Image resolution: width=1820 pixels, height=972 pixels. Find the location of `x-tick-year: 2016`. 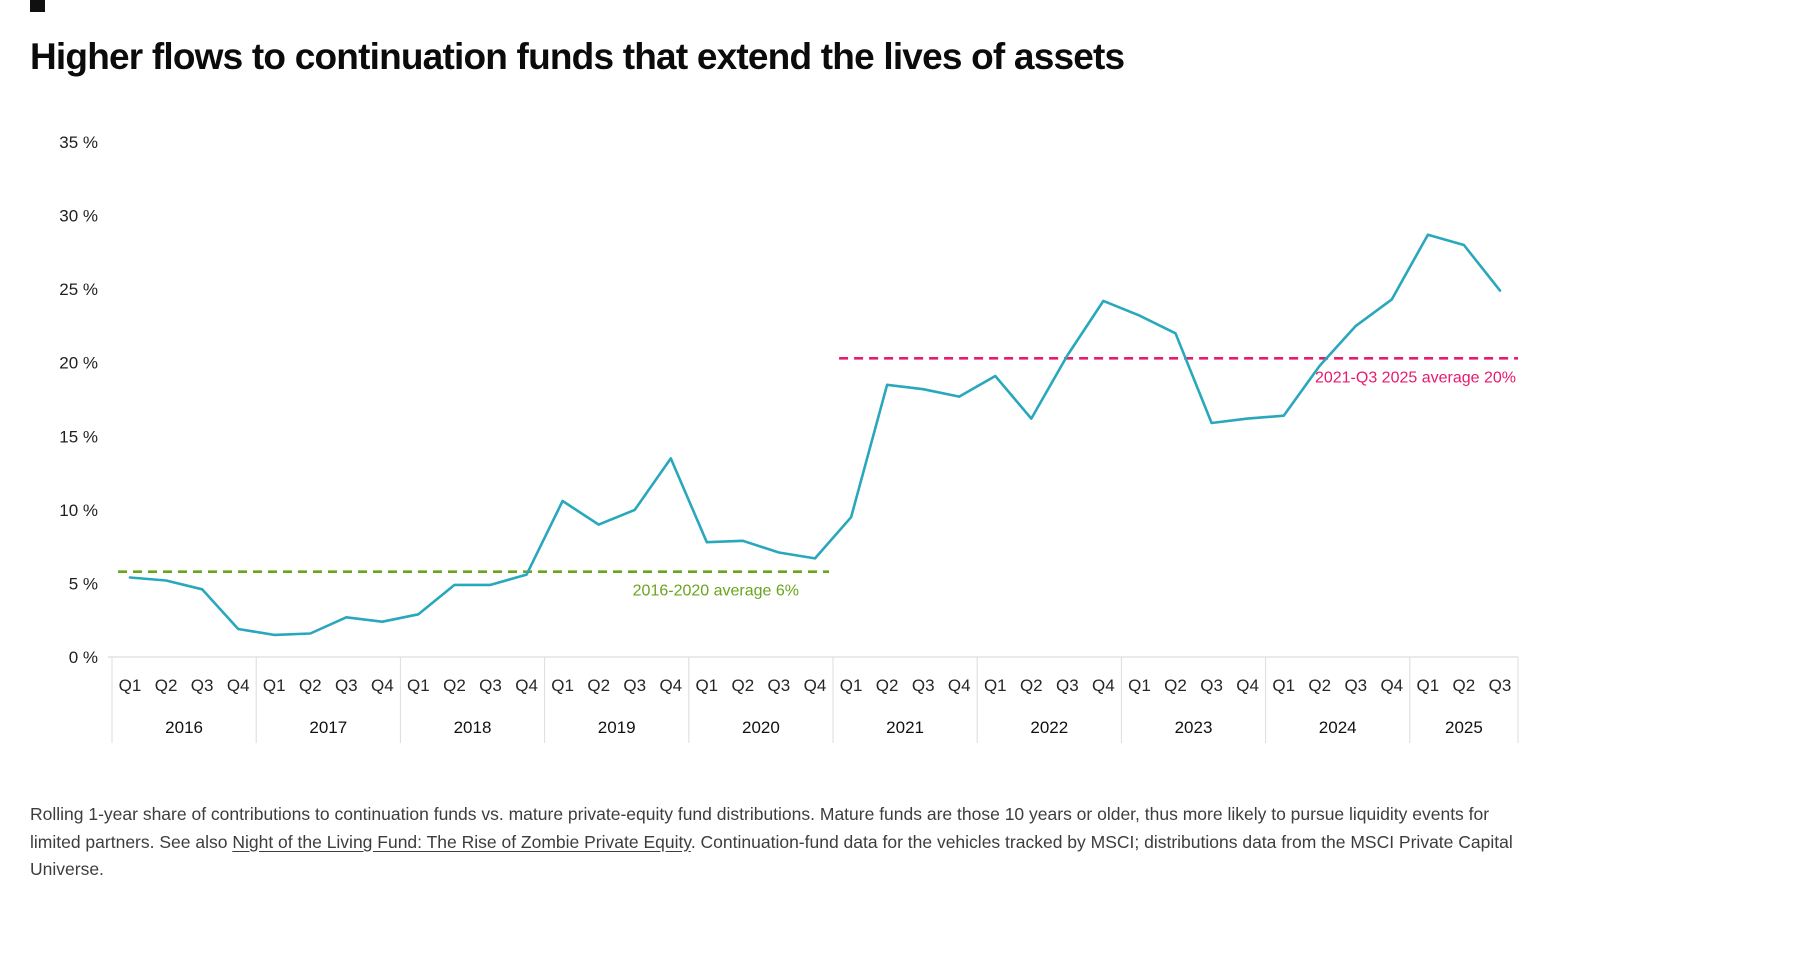

x-tick-year: 2016 is located at coordinates (184, 727).